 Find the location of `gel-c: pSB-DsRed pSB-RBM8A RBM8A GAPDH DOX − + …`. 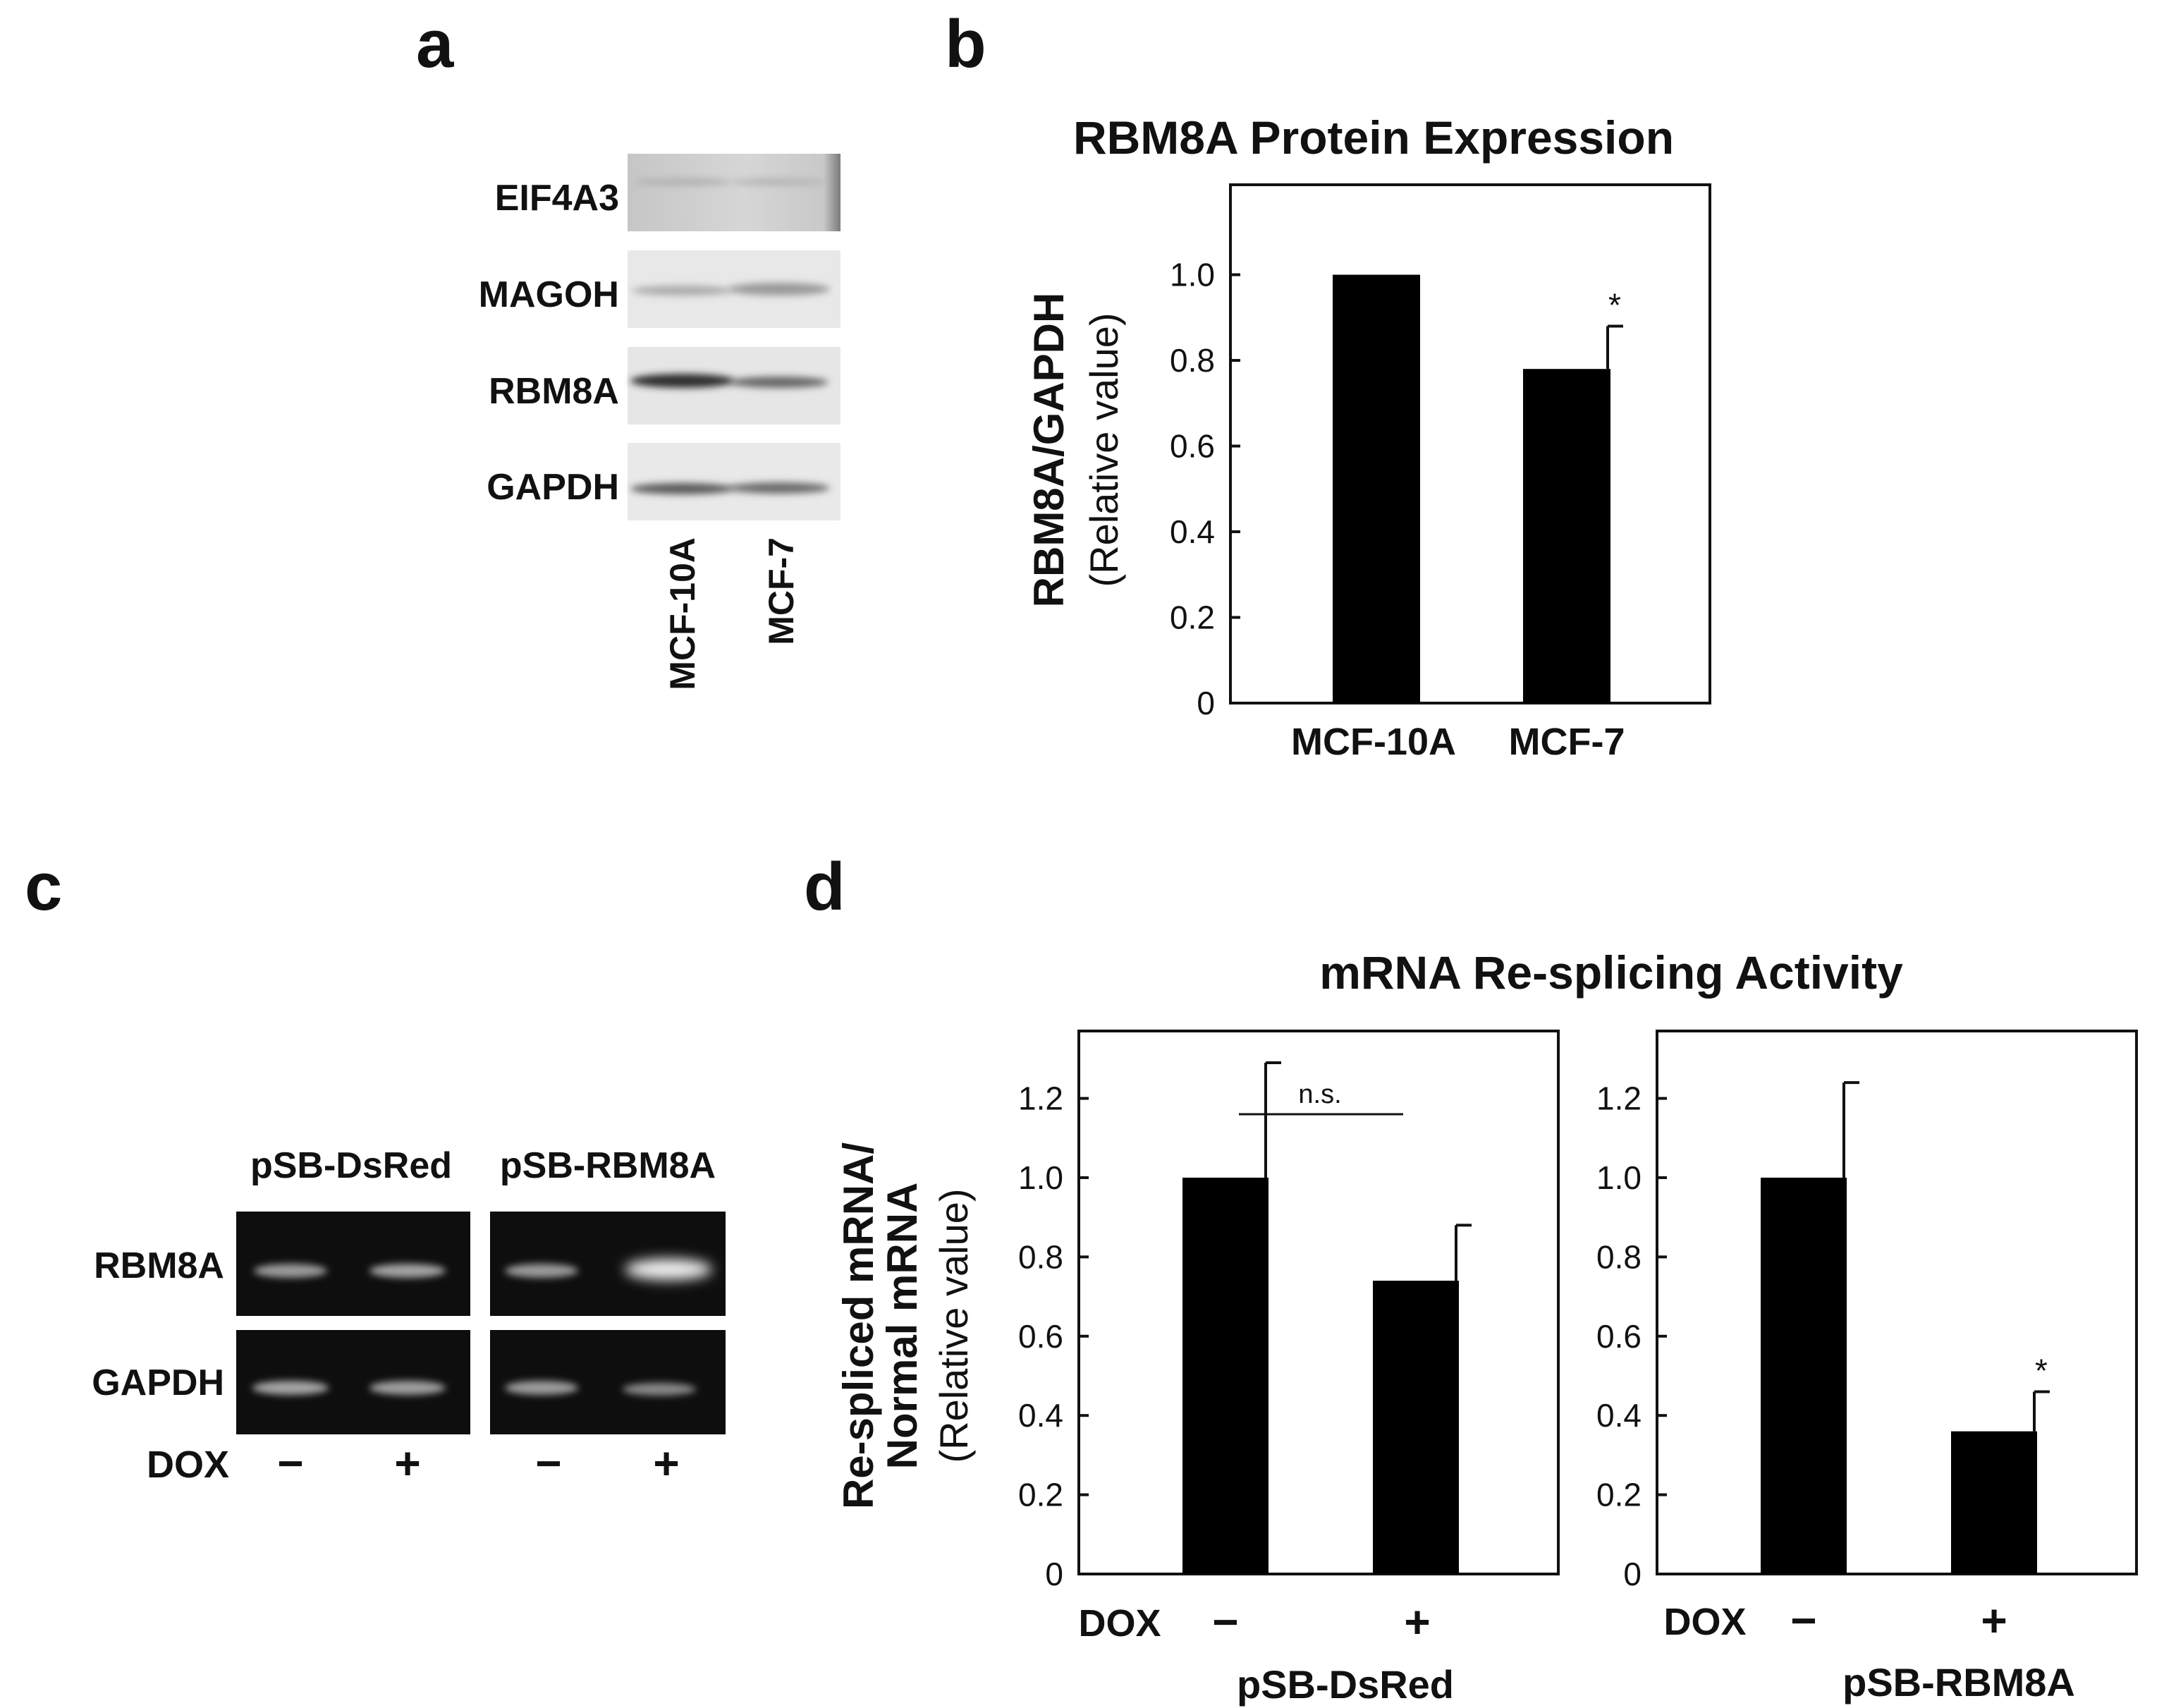

gel-c: pSB-DsRed pSB-RBM8A RBM8A GAPDH DOX − + … is located at coordinates (409, 1317).